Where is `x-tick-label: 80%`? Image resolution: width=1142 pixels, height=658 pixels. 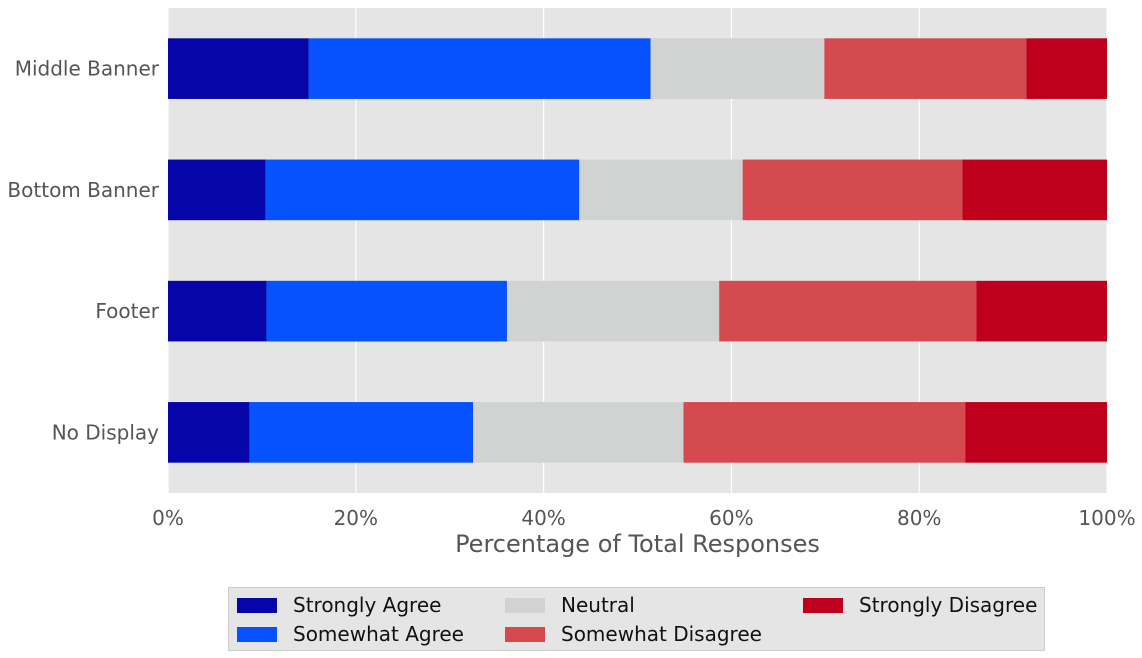 x-tick-label: 80% is located at coordinates (919, 518).